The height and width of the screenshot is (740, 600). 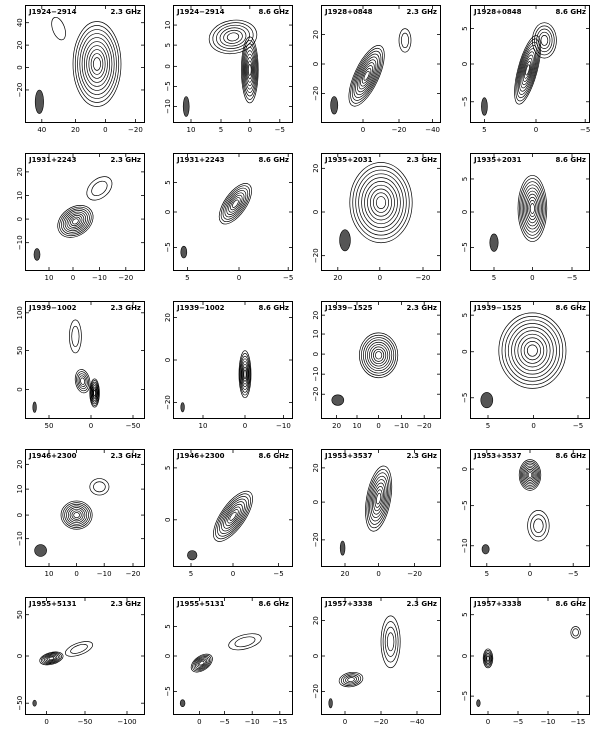 I want to click on x-tick-label: 50, so click(x=49, y=426).